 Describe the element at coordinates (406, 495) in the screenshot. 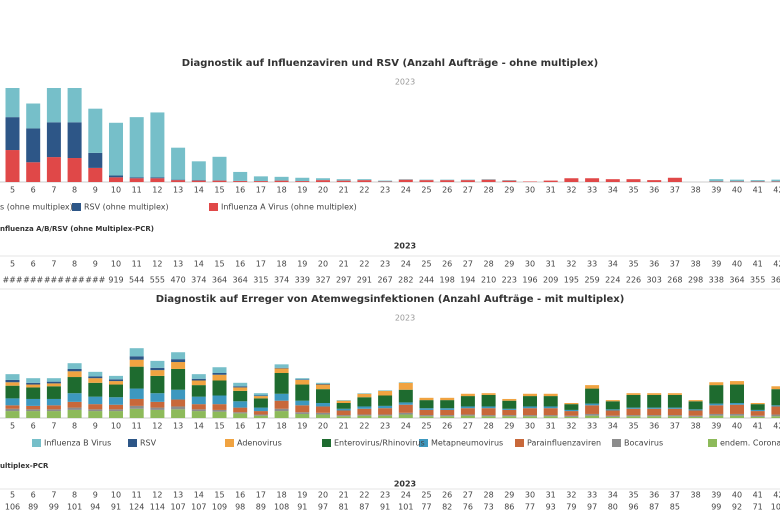

I see `table-header: 24` at that location.